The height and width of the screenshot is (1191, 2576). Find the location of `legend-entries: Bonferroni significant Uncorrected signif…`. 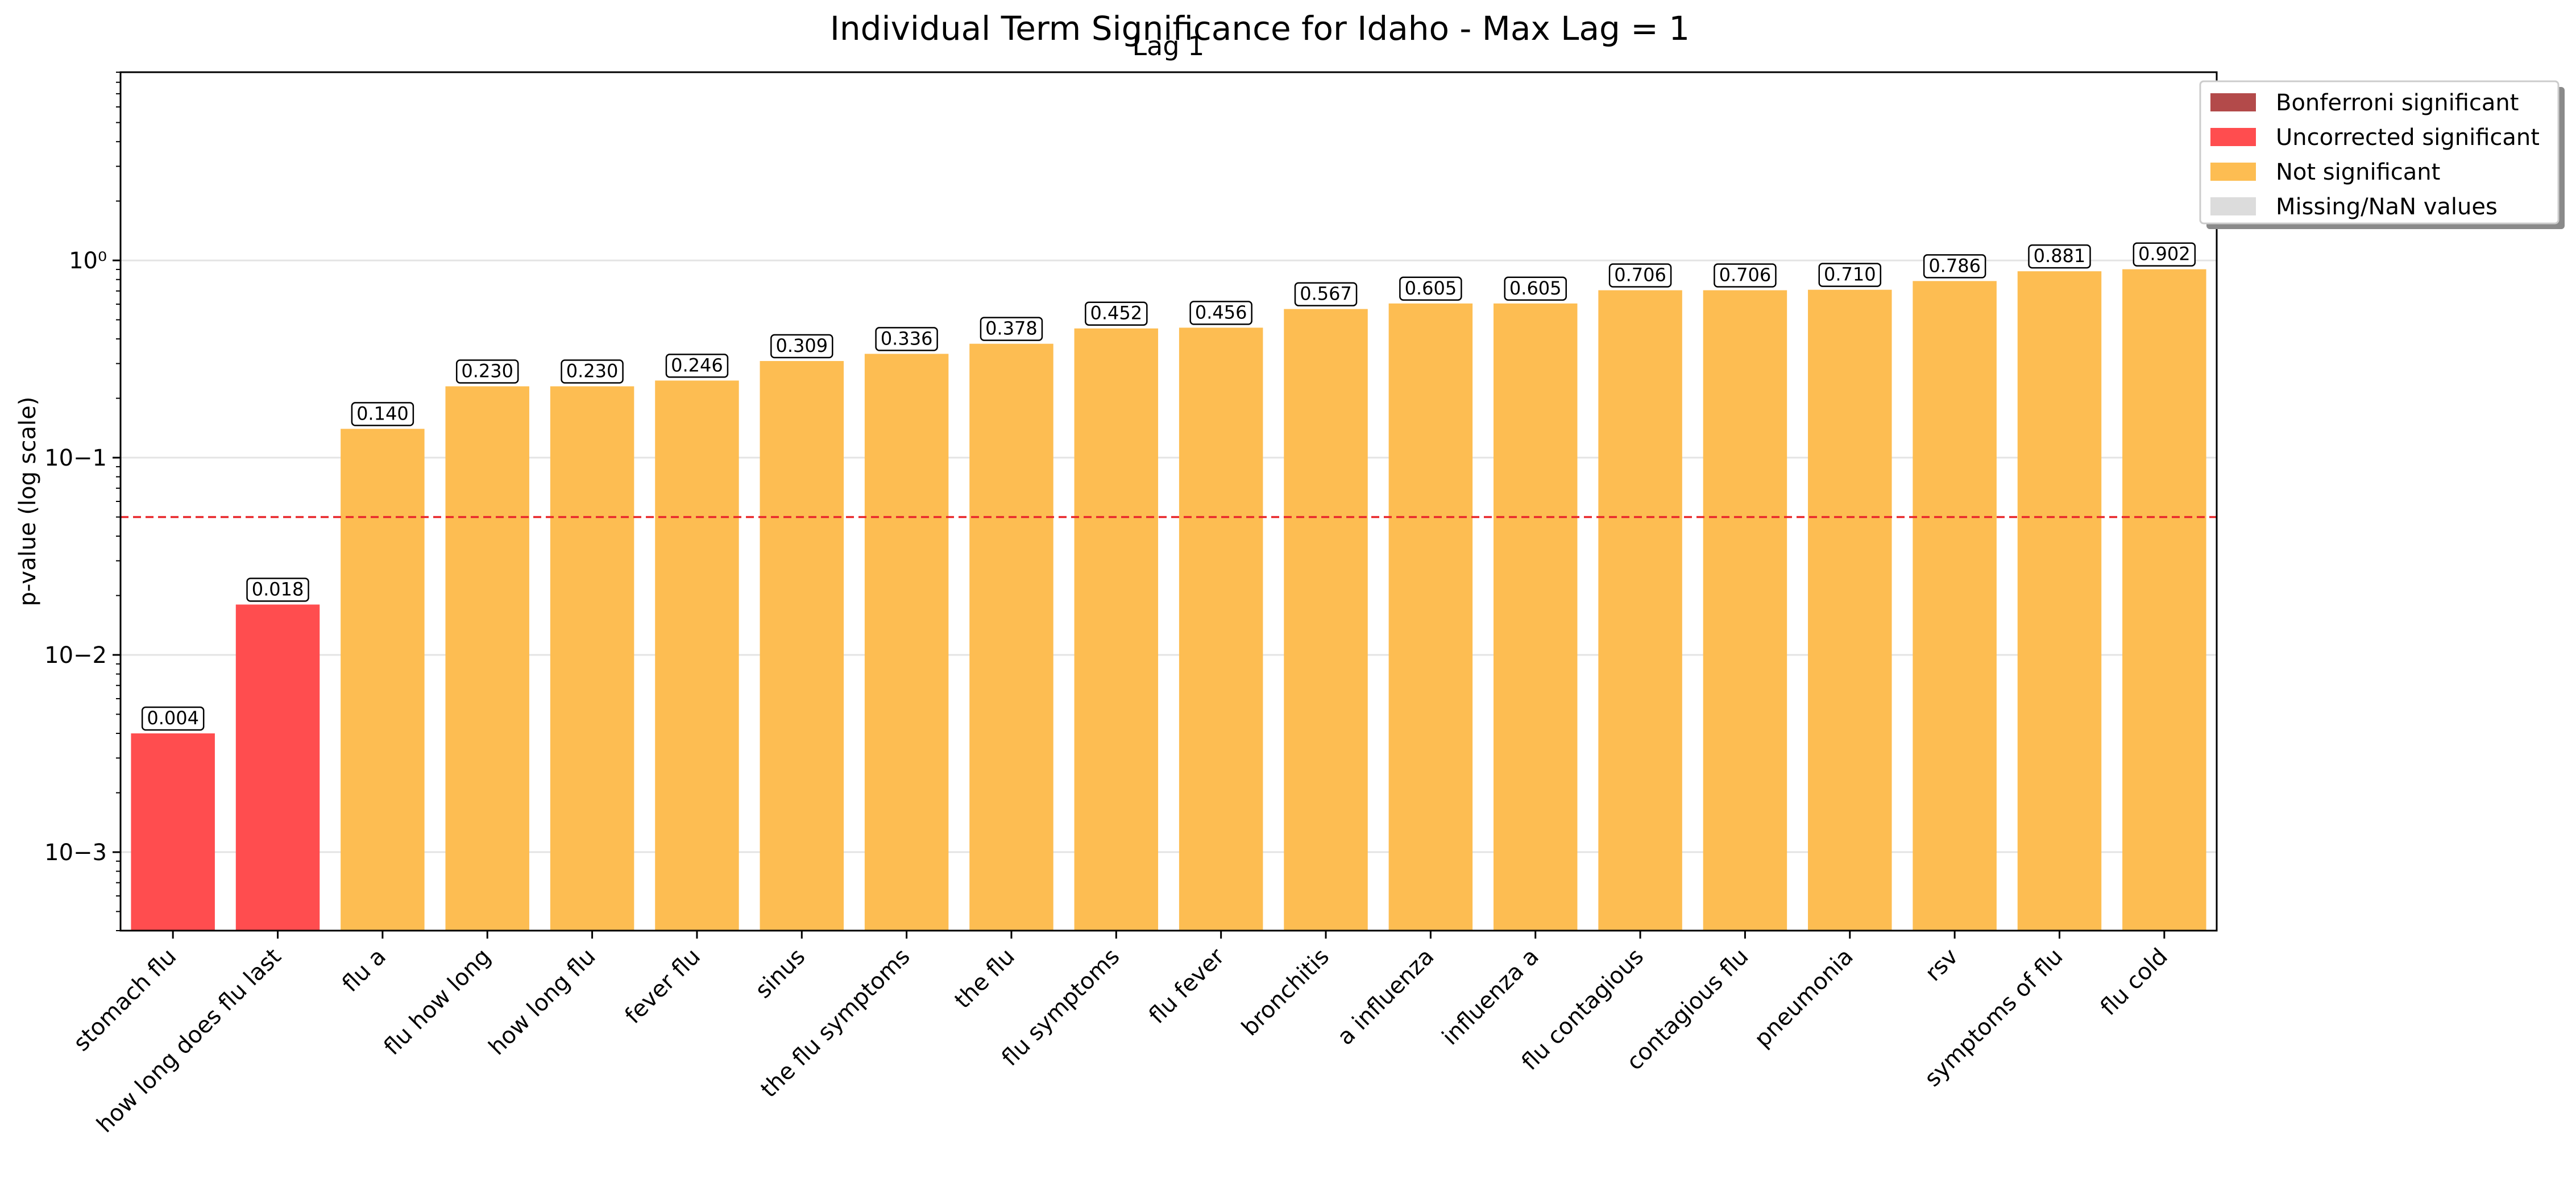

legend-entries: Bonferroni significant Uncorrected signif… is located at coordinates (2375, 155).